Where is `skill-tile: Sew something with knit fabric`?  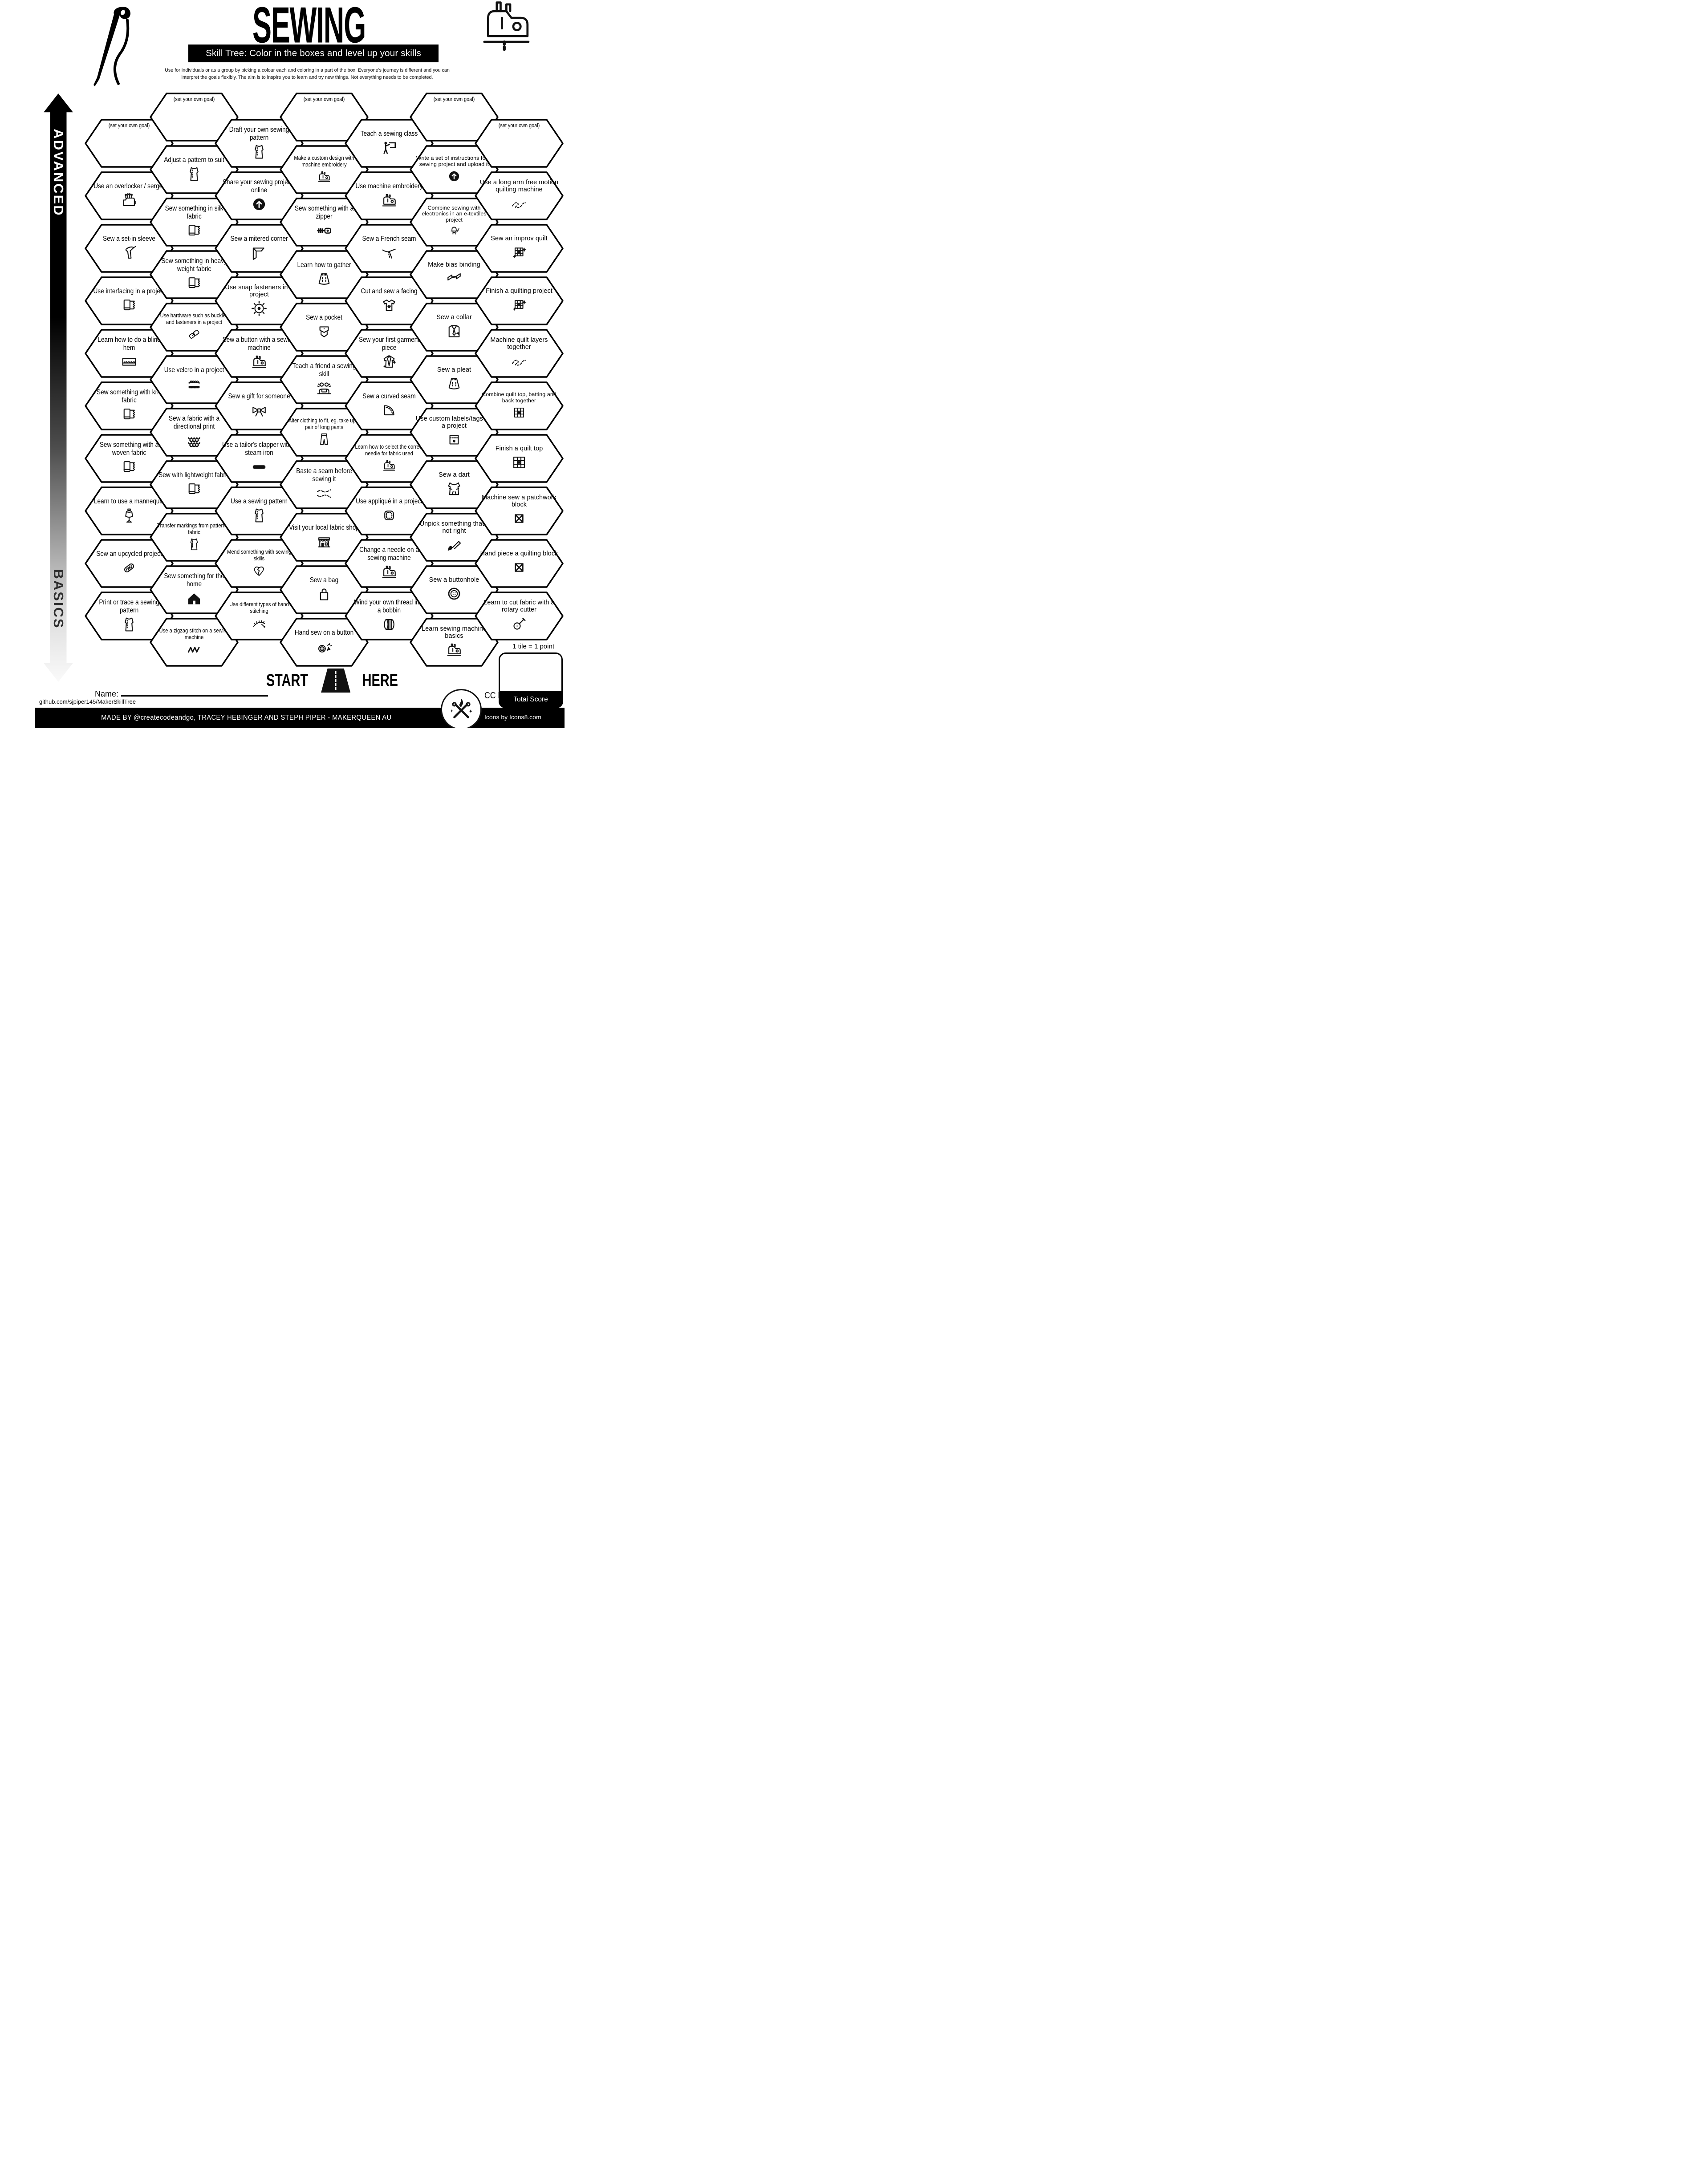
skill-tile: Sew something with knit fabric is located at coordinates (129, 406).